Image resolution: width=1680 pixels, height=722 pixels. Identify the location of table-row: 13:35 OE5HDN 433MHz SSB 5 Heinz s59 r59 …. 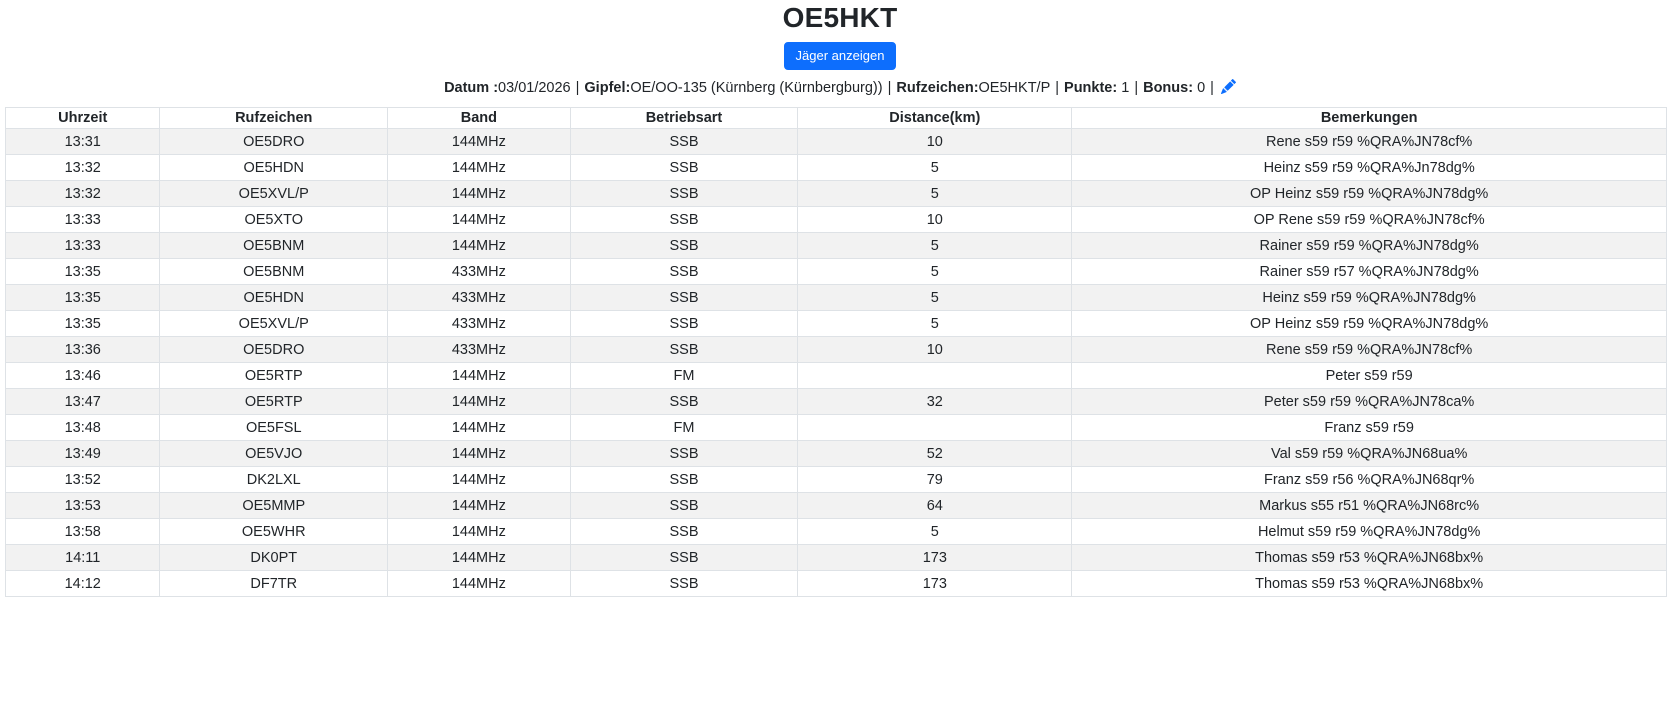
(835, 298).